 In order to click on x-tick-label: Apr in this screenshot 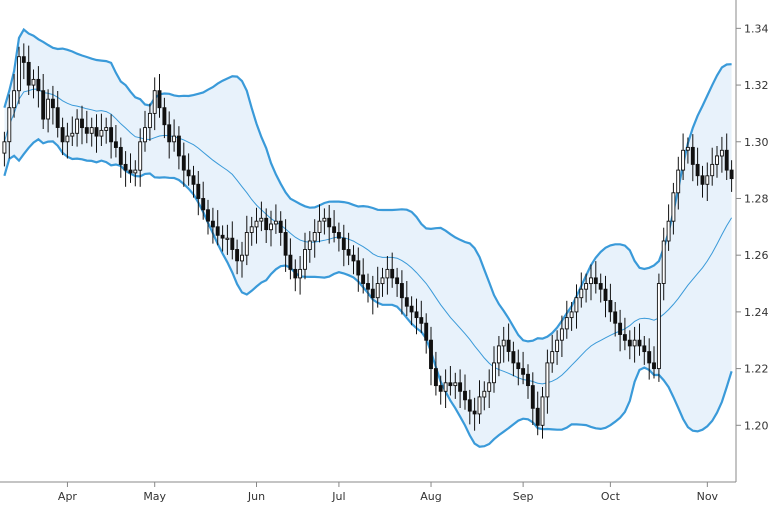, I will do `click(68, 496)`.